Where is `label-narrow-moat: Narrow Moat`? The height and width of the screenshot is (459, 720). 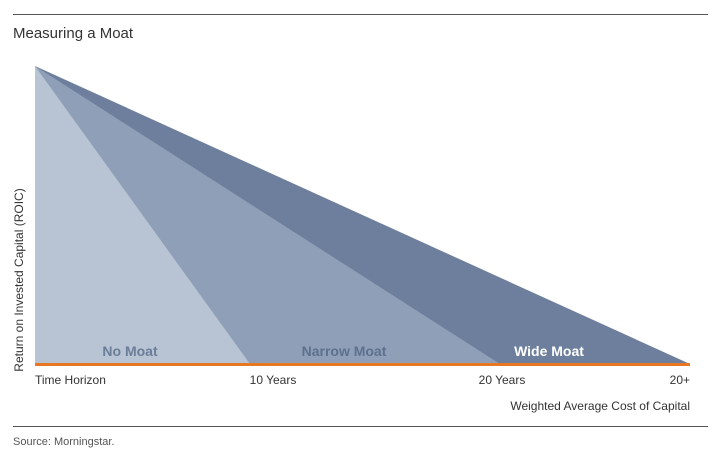
label-narrow-moat: Narrow Moat is located at coordinates (344, 351).